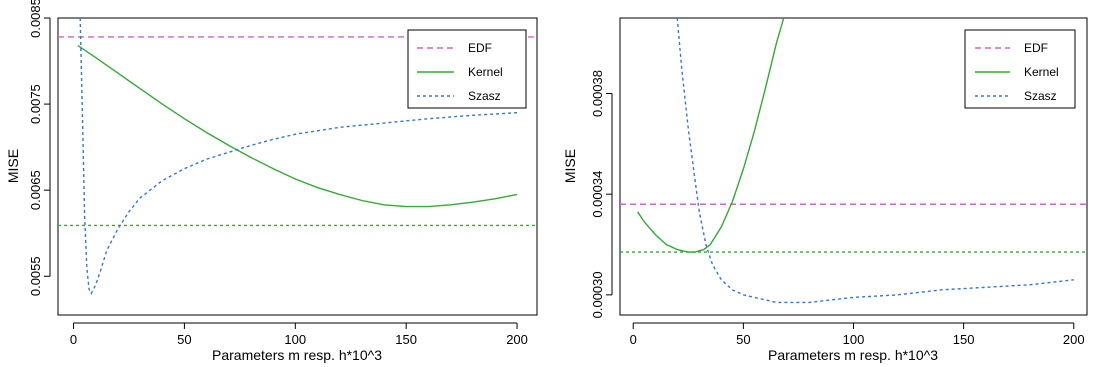  What do you see at coordinates (406, 339) in the screenshot?
I see `x-tick-label-left: 150` at bounding box center [406, 339].